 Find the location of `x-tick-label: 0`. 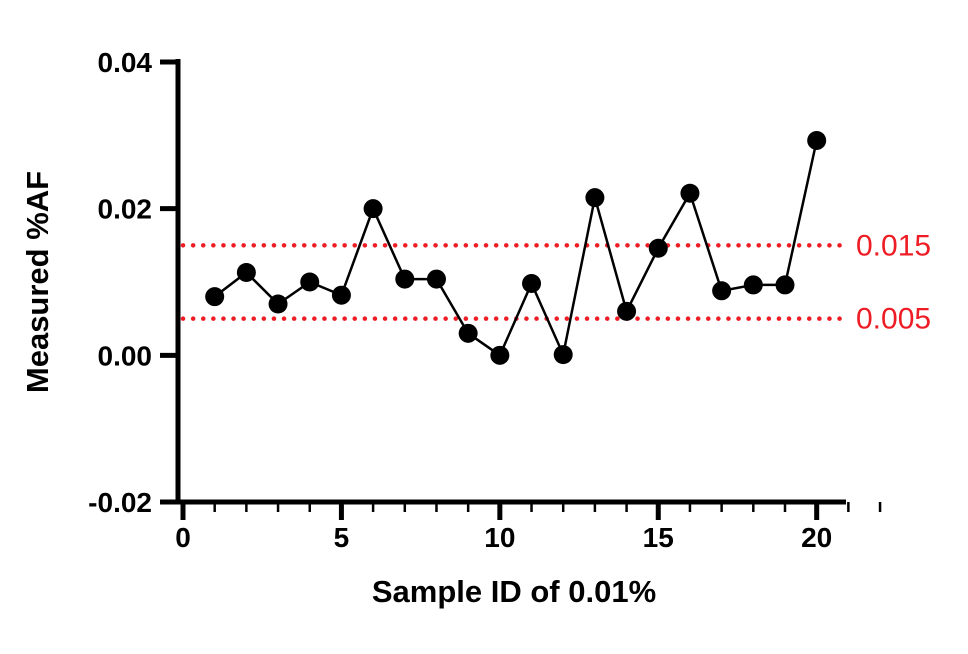

x-tick-label: 0 is located at coordinates (183, 537).